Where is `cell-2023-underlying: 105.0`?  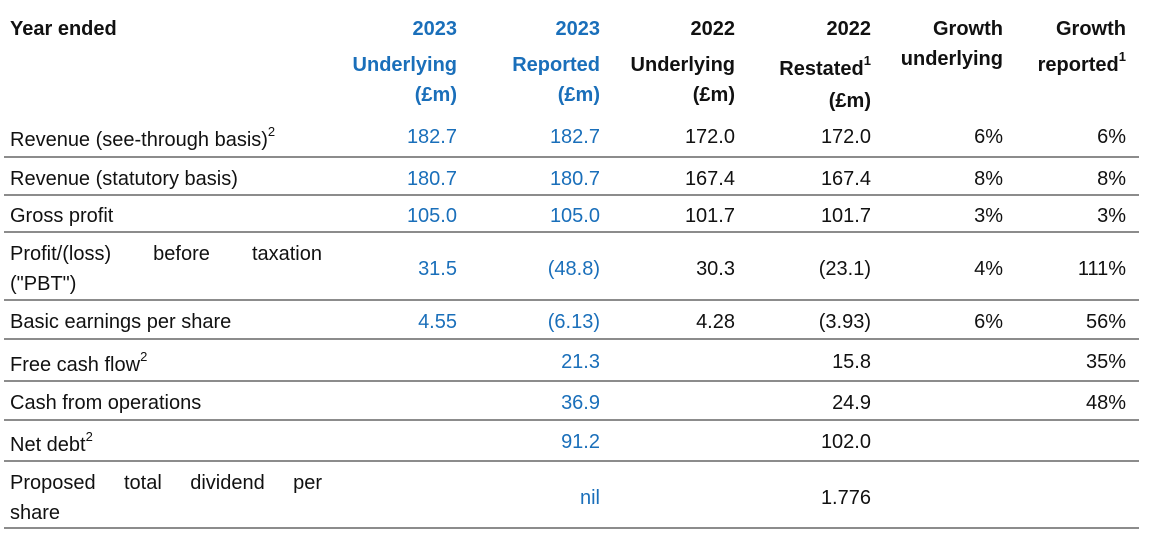 cell-2023-underlying: 105.0 is located at coordinates (431, 216).